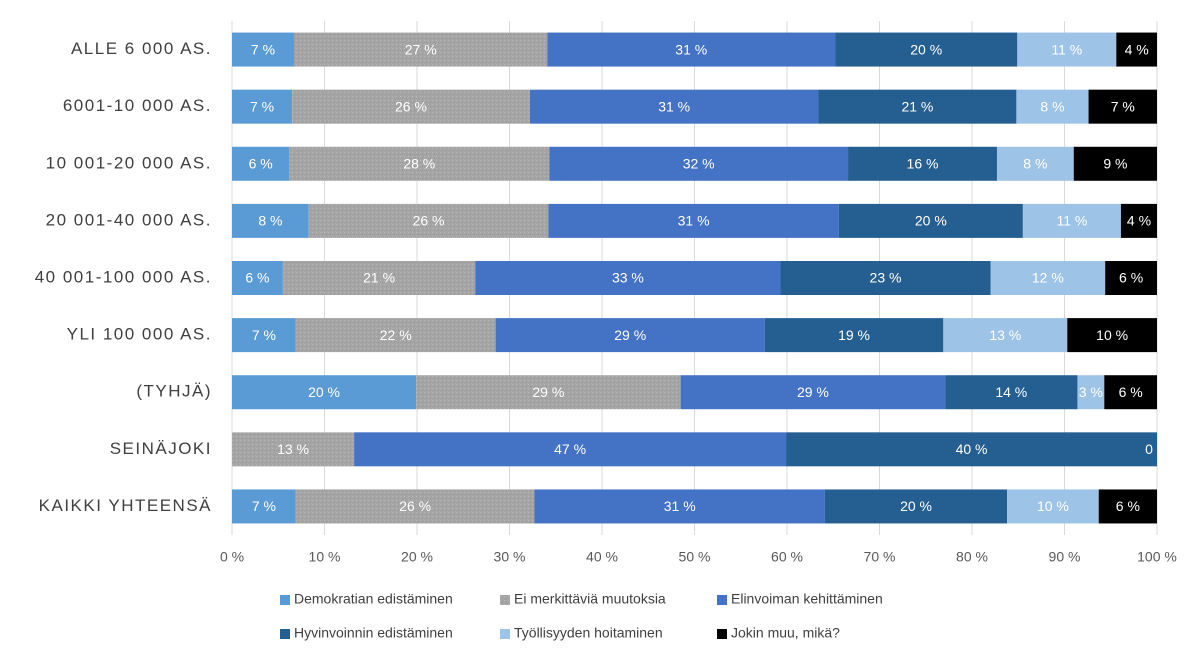 The height and width of the screenshot is (666, 1203). I want to click on category-label: (TYHJÄ), so click(174, 391).